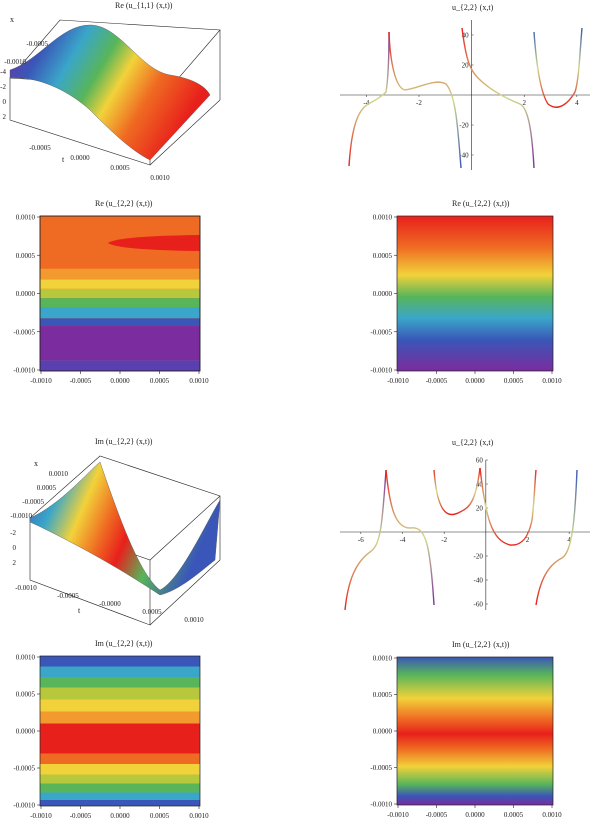 Image resolution: width=600 pixels, height=835 pixels. What do you see at coordinates (5, 102) in the screenshot?
I see `panel-1-ztick-label: 0` at bounding box center [5, 102].